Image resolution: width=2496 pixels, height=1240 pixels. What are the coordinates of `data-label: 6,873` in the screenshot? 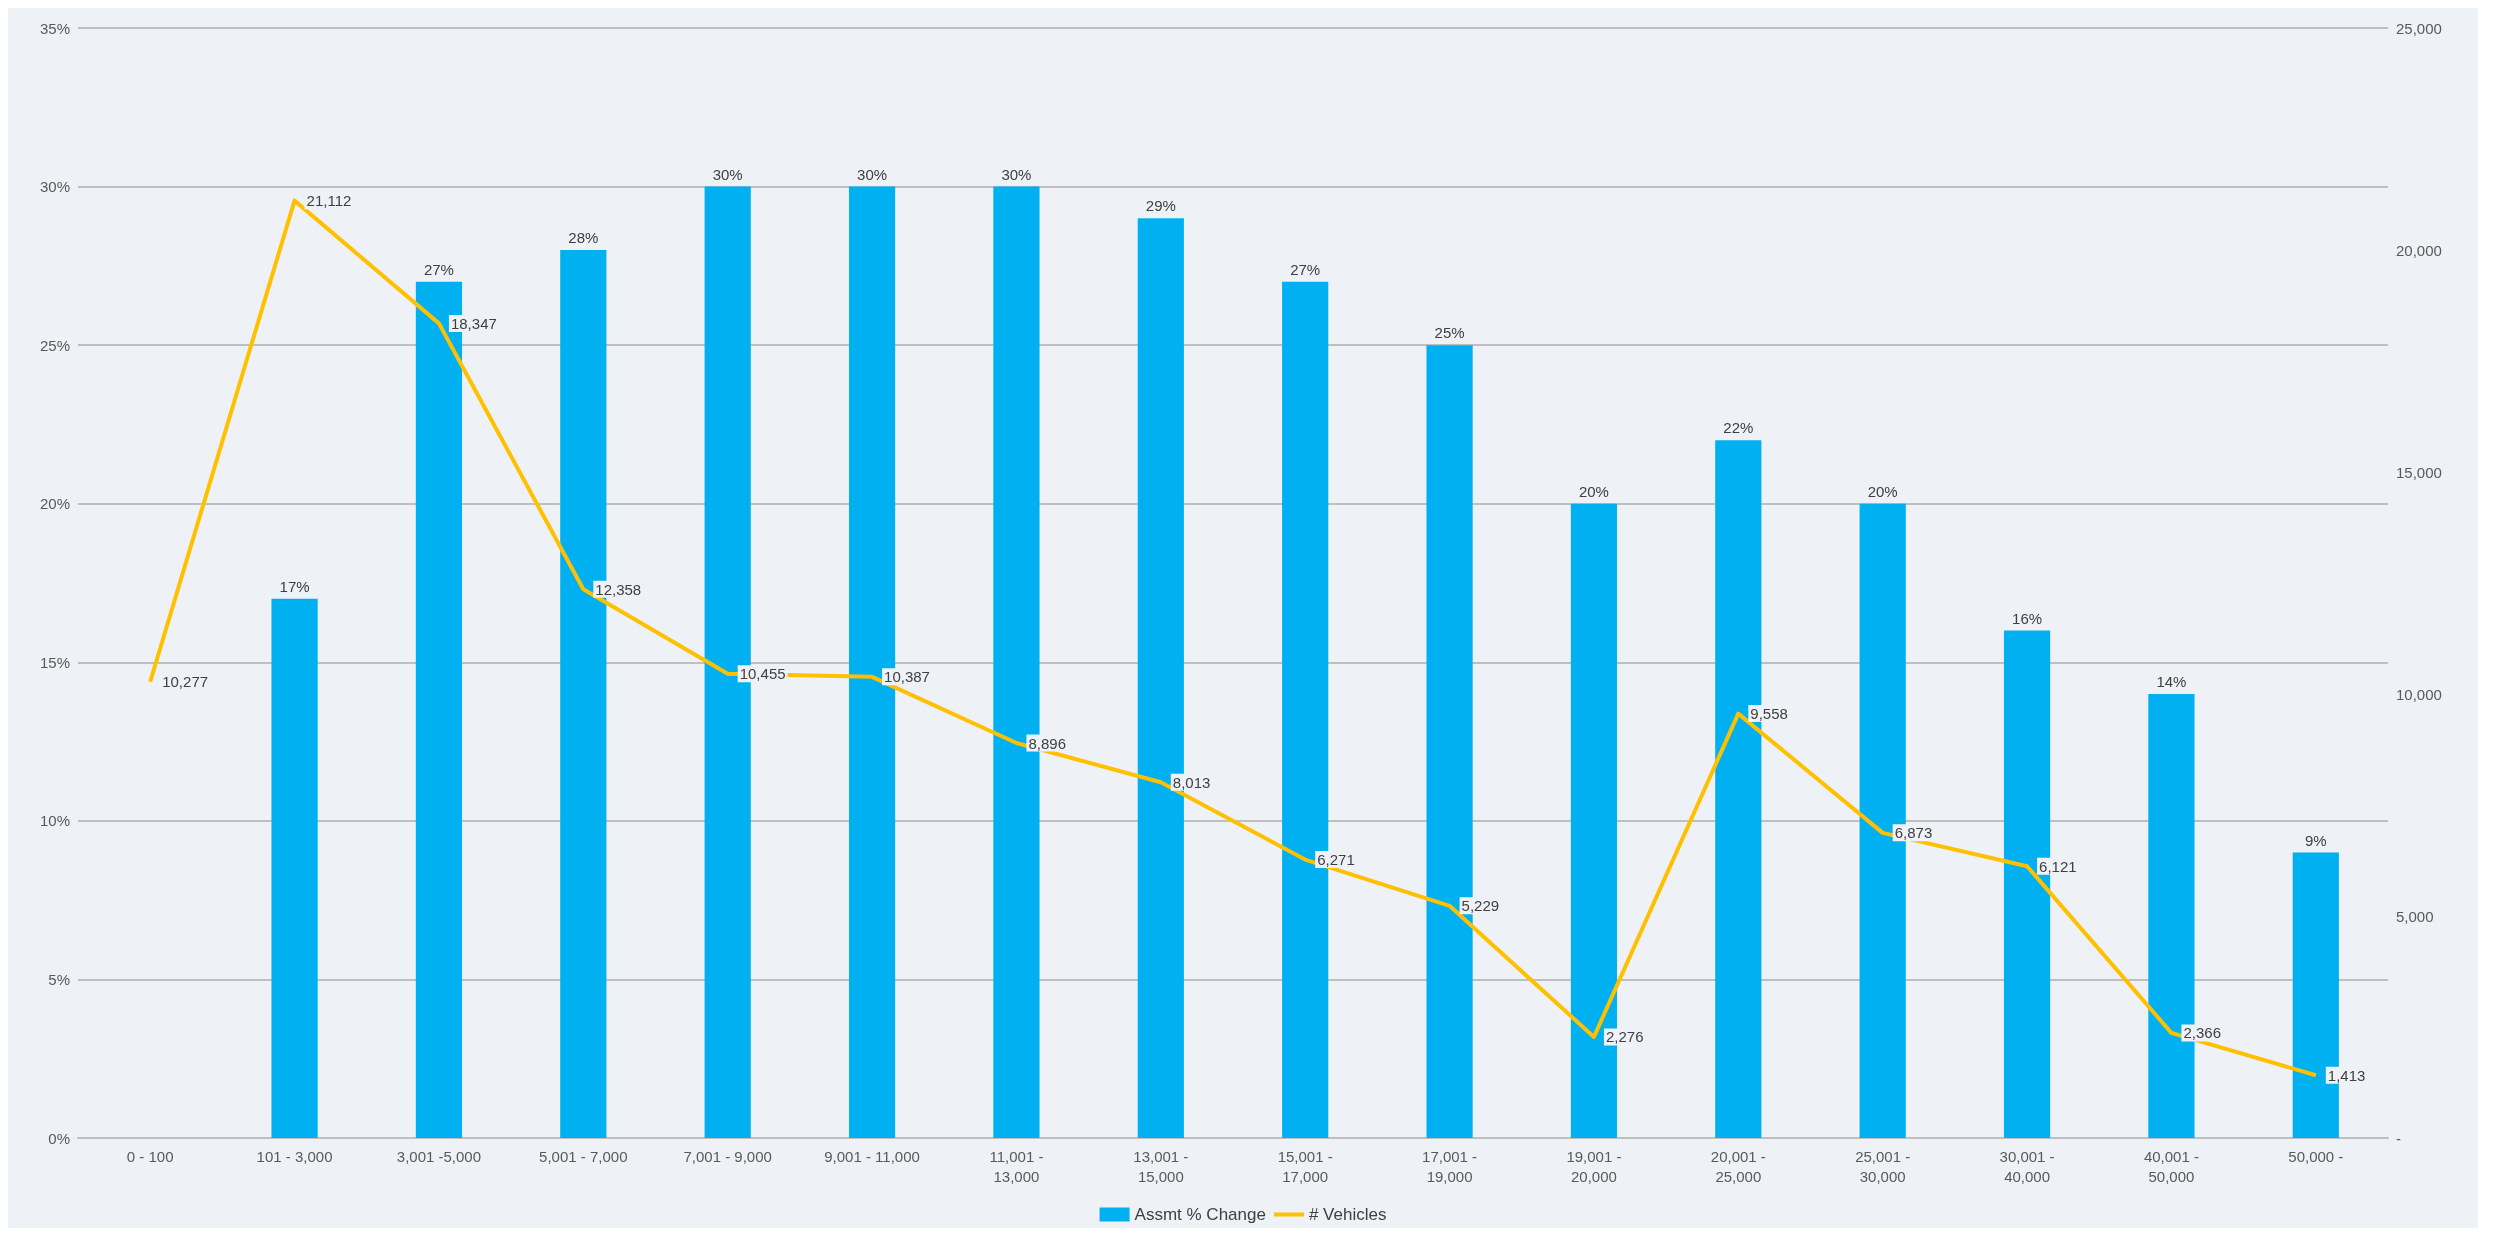 It's located at (1913, 833).